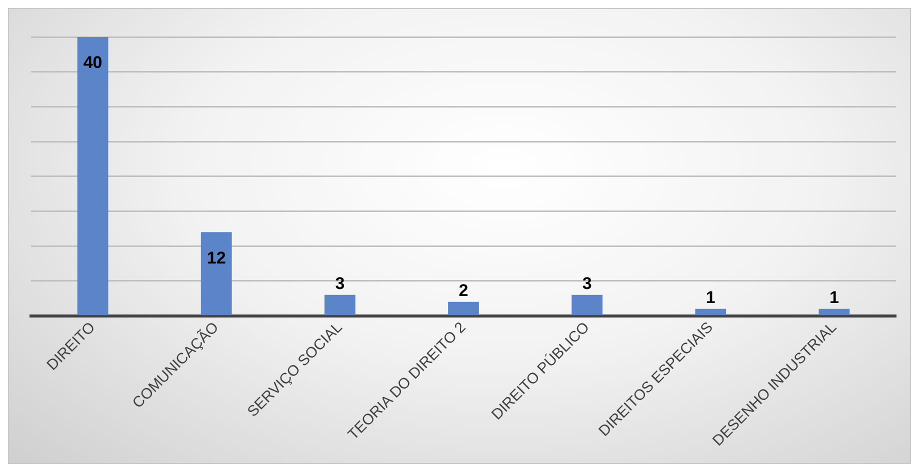 Image resolution: width=917 pixels, height=470 pixels. Describe the element at coordinates (463, 290) in the screenshot. I see `data-label: 2` at that location.